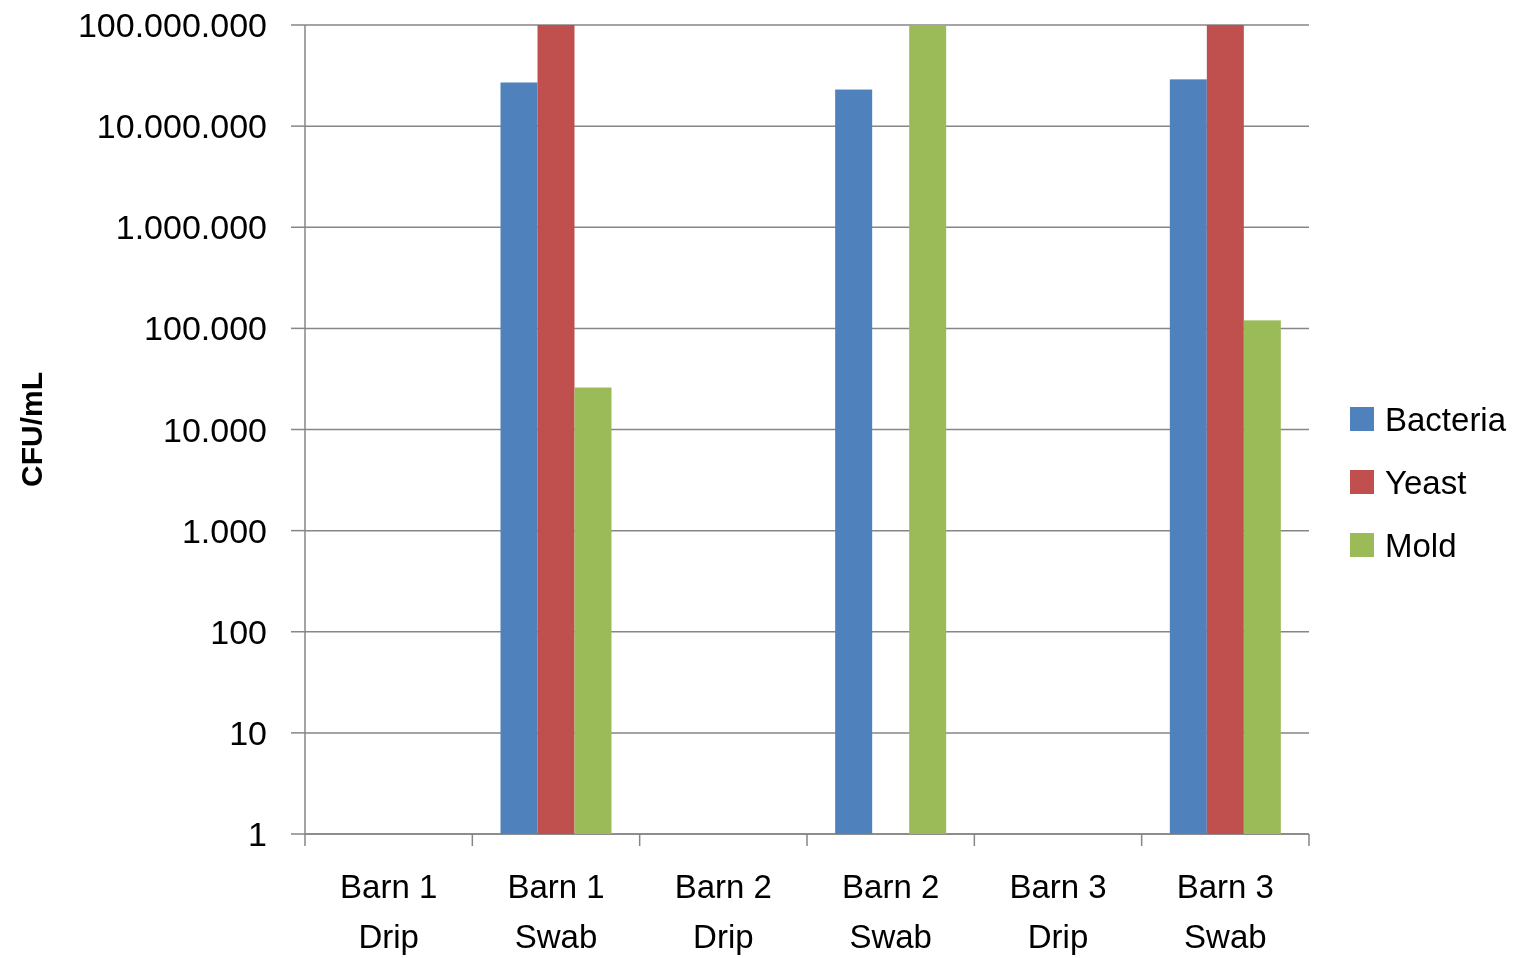 This screenshot has width=1528, height=958. What do you see at coordinates (31, 429) in the screenshot?
I see `y-axis-title: CFU/mL` at bounding box center [31, 429].